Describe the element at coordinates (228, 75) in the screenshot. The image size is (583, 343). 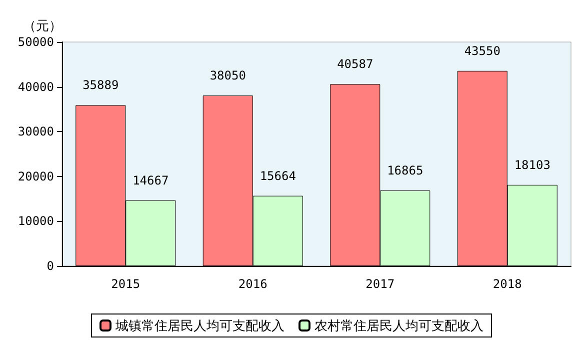
I see `data-label: 38050` at that location.